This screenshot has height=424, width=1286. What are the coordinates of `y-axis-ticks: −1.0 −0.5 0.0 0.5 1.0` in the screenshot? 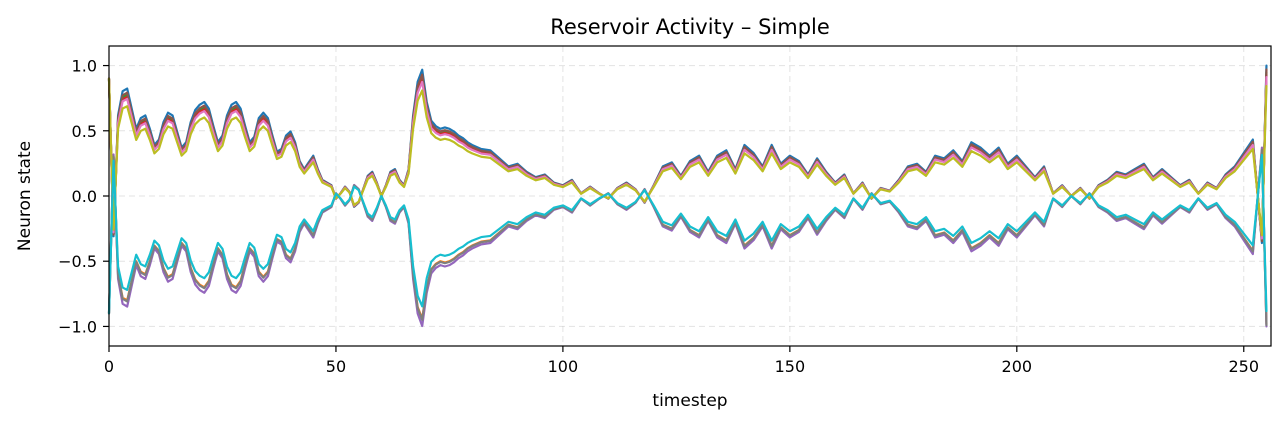 It's located at (83, 196).